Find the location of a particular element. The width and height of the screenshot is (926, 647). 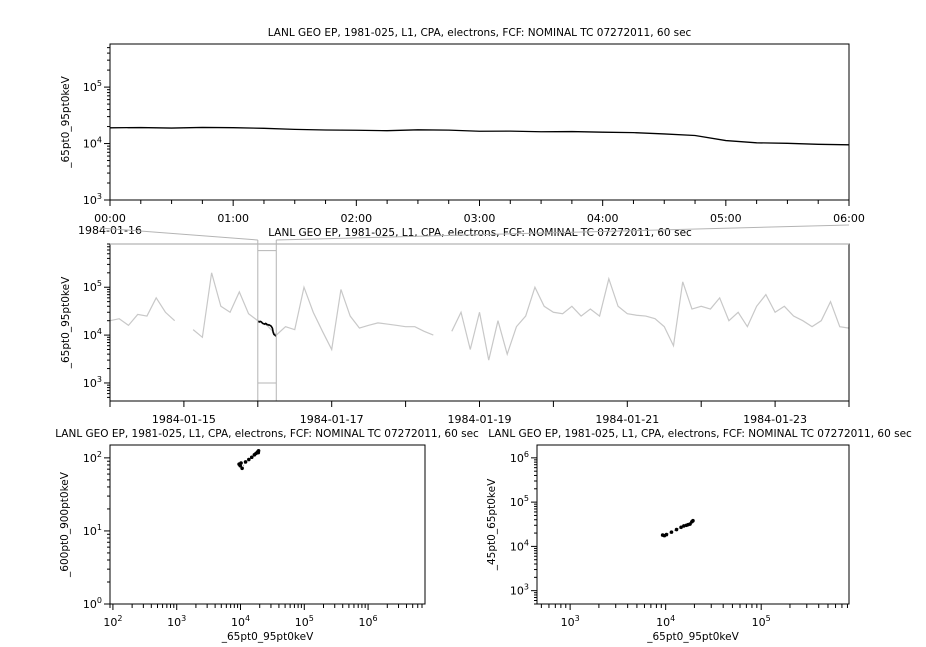

panel1-x-tick-label: 04:00 is located at coordinates (603, 218).